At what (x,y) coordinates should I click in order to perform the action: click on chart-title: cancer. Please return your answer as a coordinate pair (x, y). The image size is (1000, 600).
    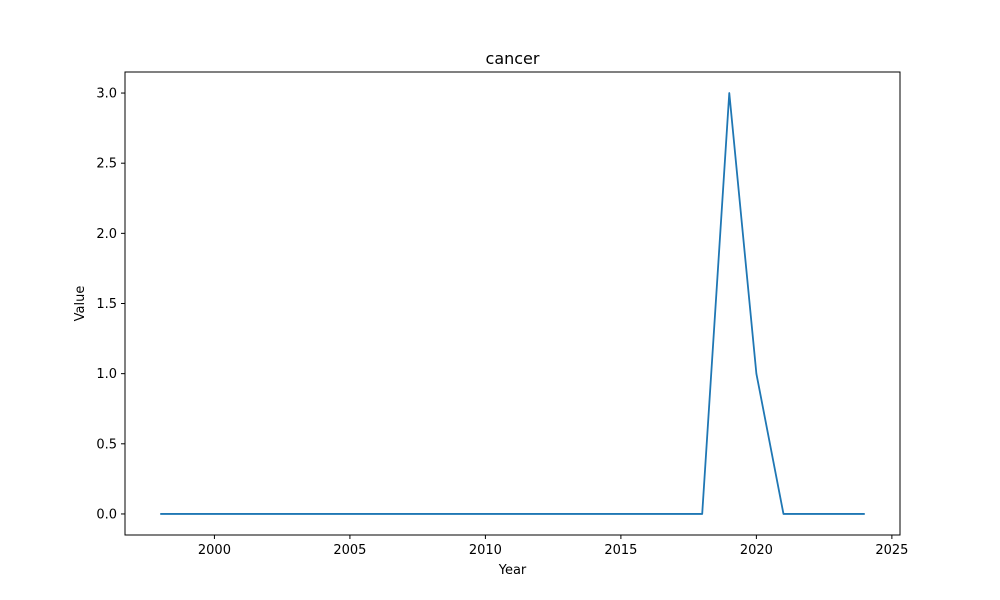
    Looking at the image, I should click on (513, 58).